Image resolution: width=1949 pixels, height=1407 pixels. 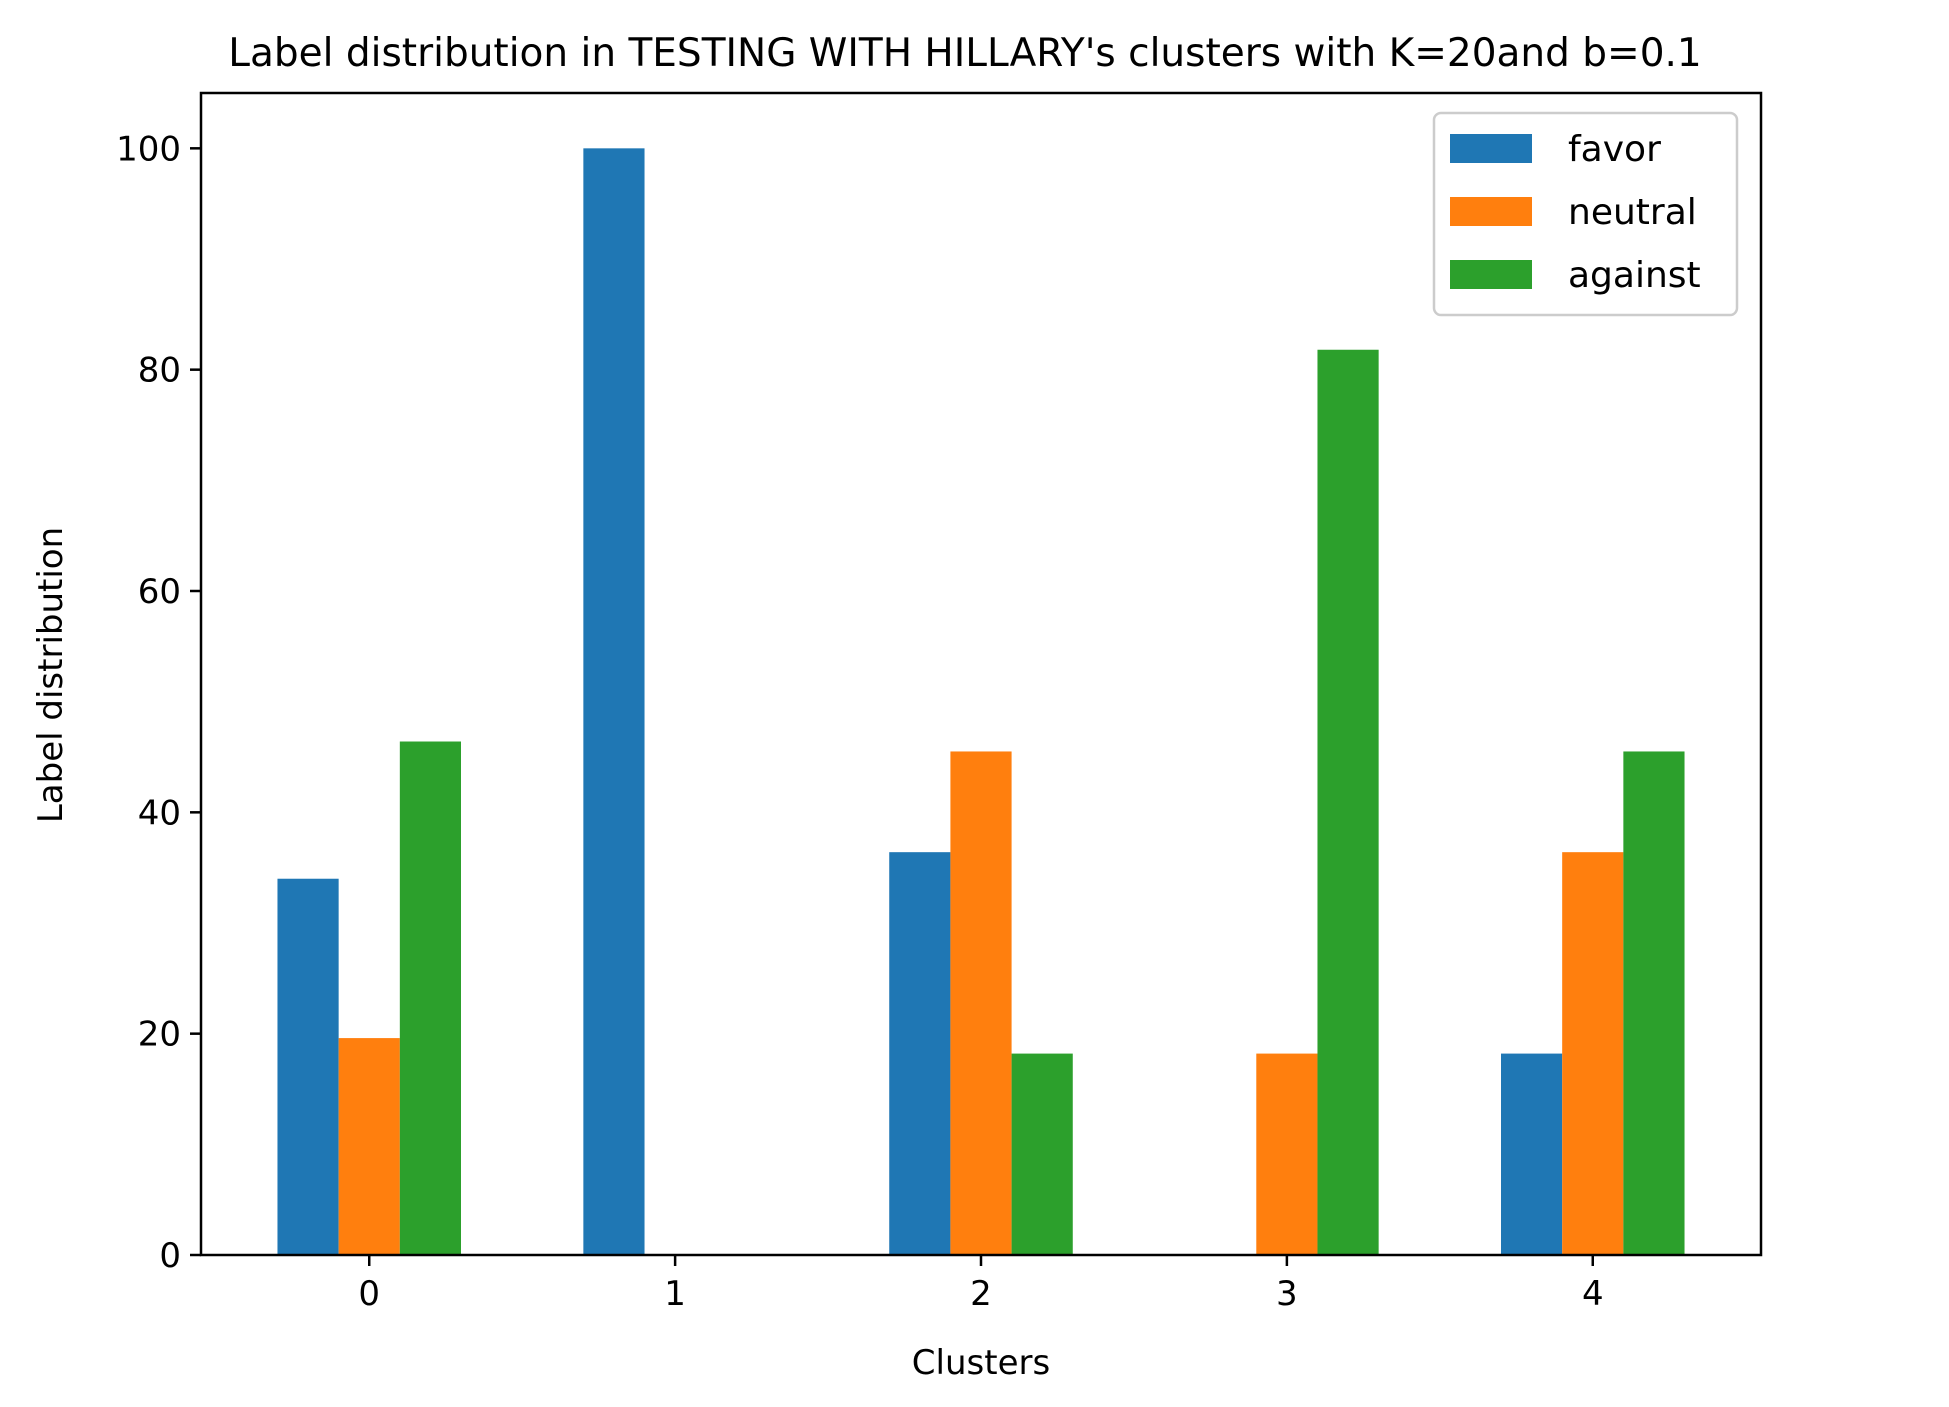 What do you see at coordinates (1634, 275) in the screenshot?
I see `legend-label-against: against` at bounding box center [1634, 275].